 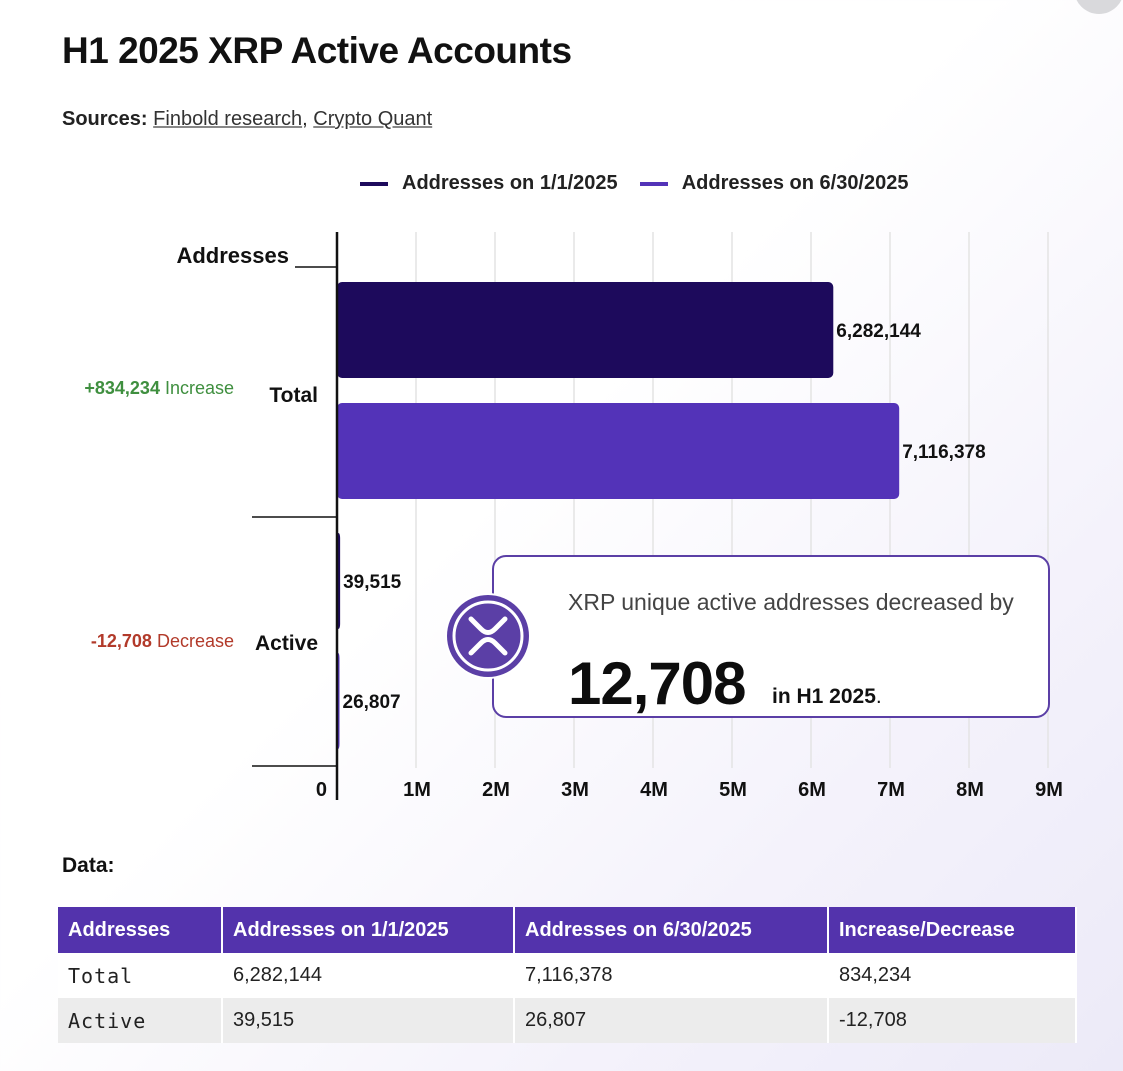 What do you see at coordinates (1049, 790) in the screenshot?
I see `x-tick-label: 9M` at bounding box center [1049, 790].